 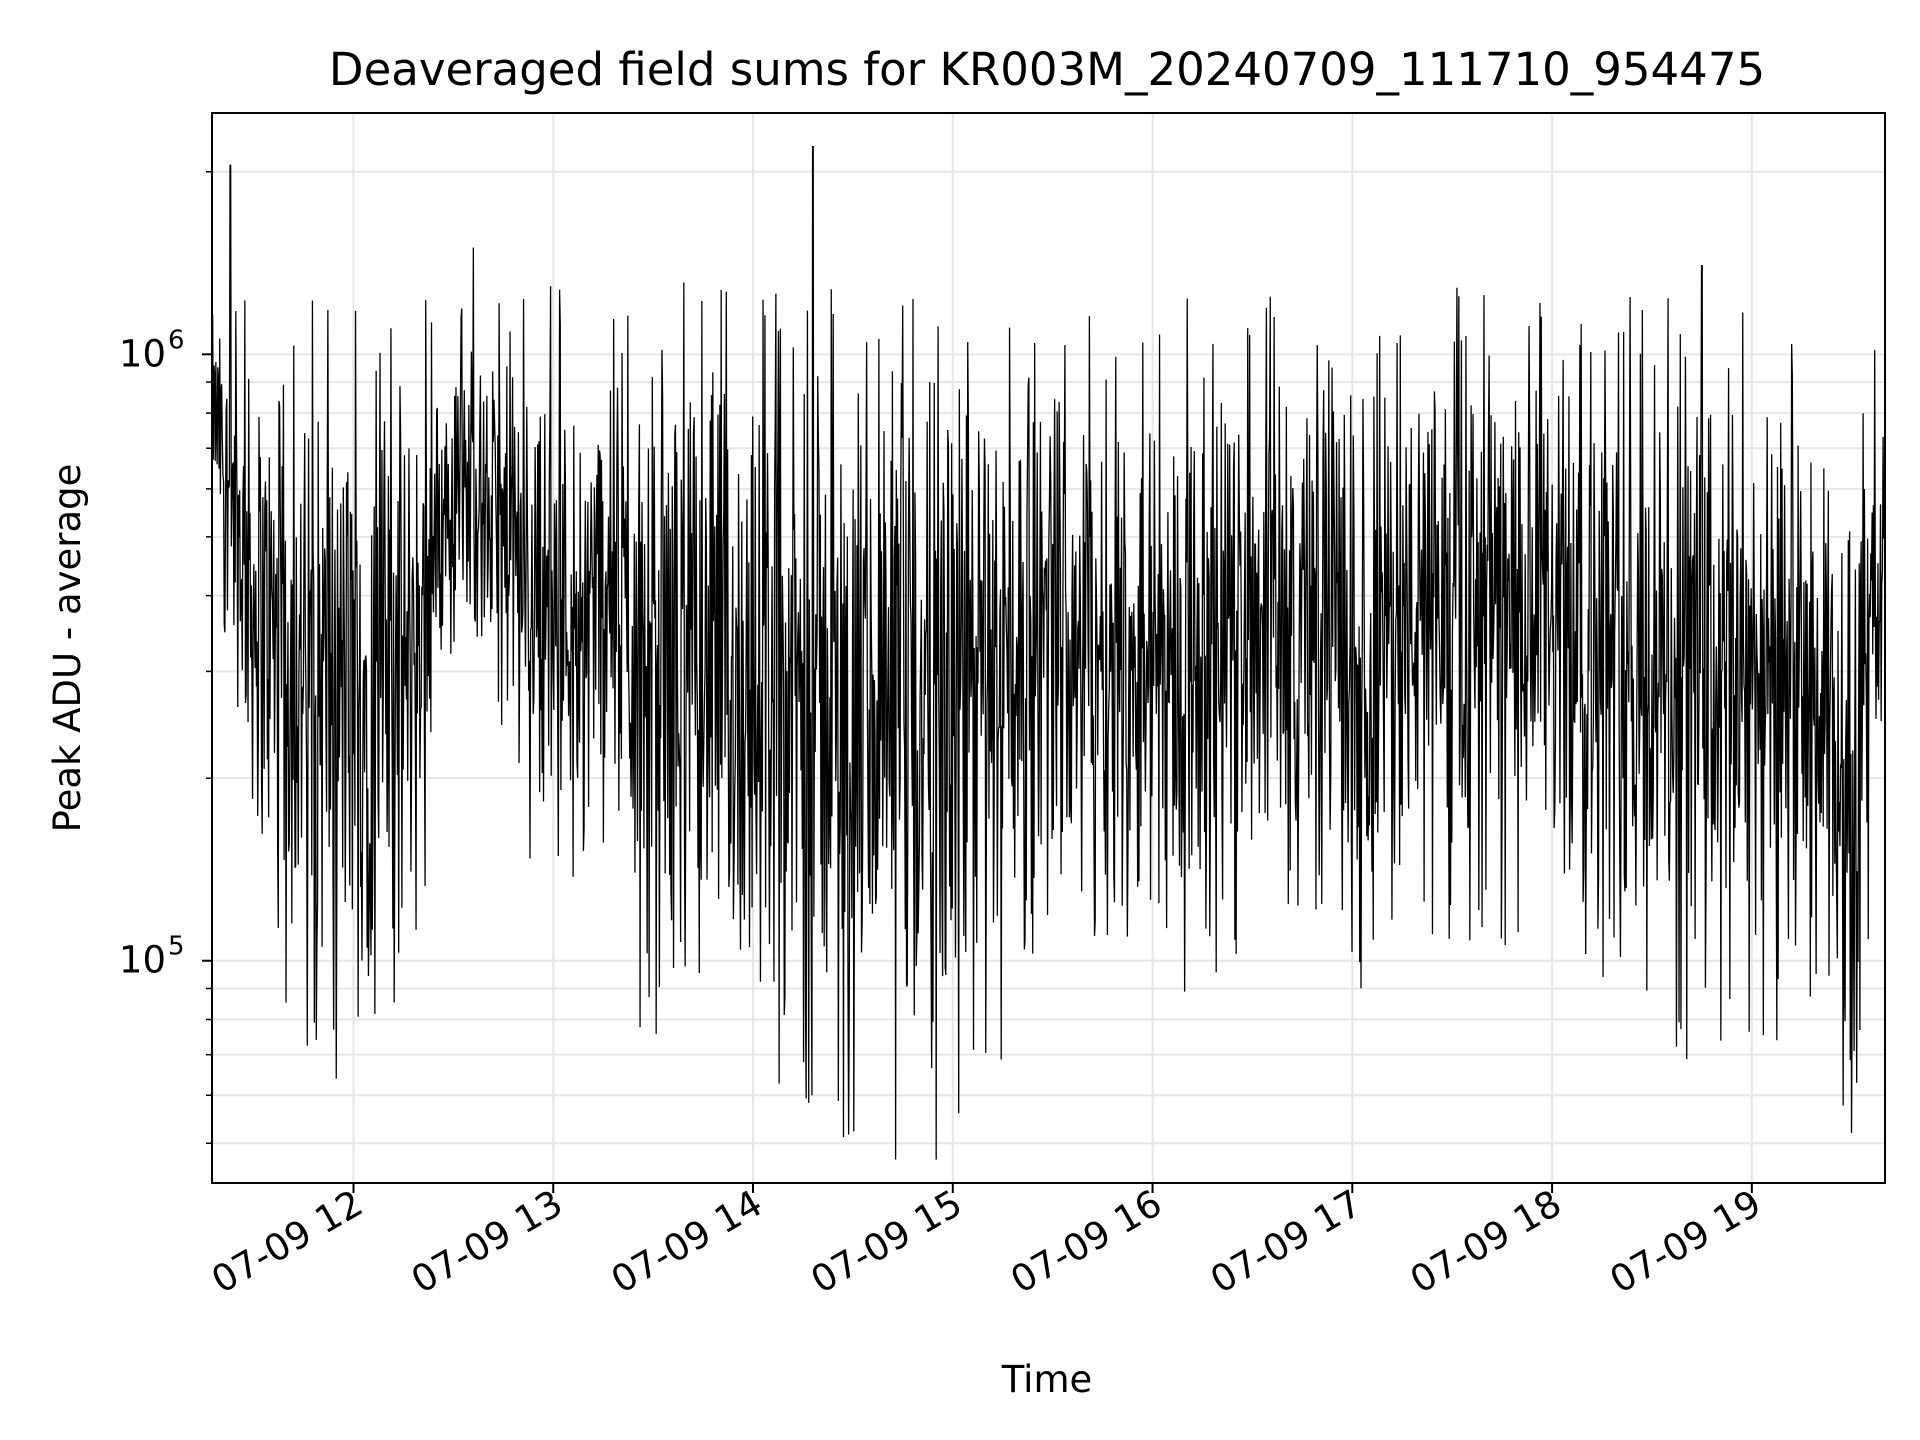 I want to click on y-tick-exponent: 5, so click(x=176, y=947).